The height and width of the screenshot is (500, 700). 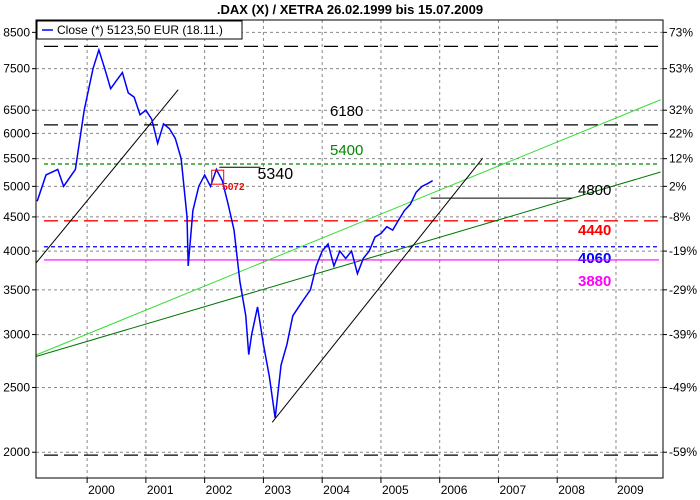 What do you see at coordinates (681, 110) in the screenshot?
I see `y2-tick-label: 32%` at bounding box center [681, 110].